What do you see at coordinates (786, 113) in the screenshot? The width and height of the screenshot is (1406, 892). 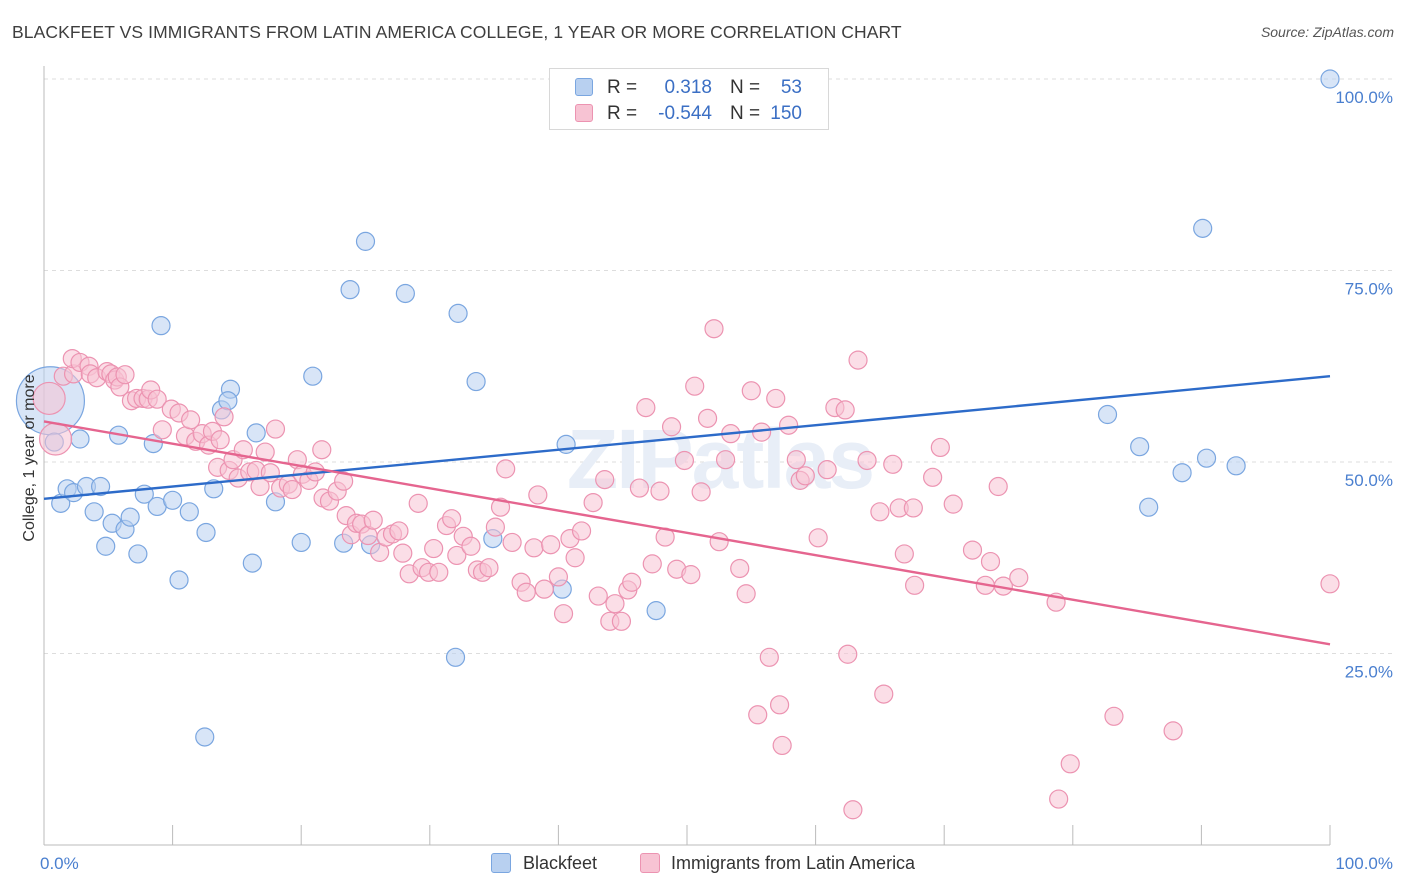 I see `n-value: 150` at bounding box center [786, 113].